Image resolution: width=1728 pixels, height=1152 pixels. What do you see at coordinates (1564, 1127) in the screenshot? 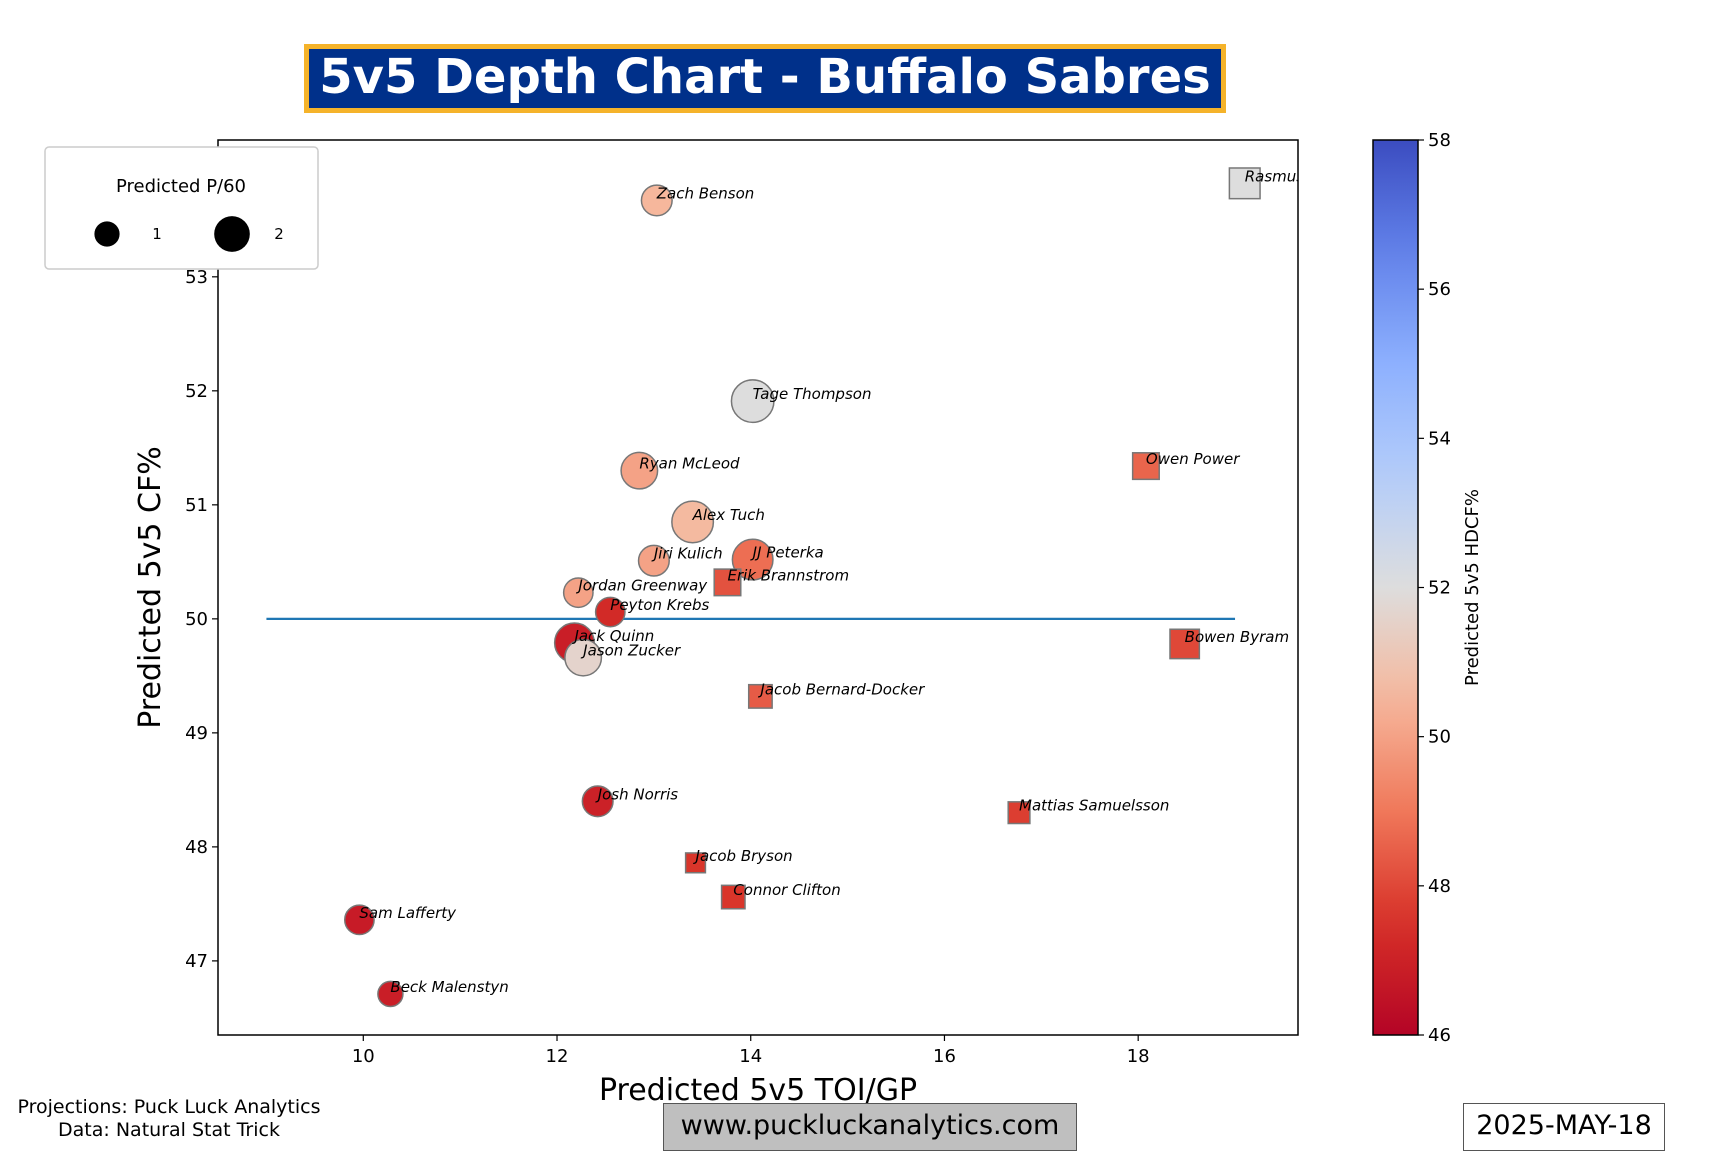
I see `date-badge: 2025-MAY-18` at bounding box center [1564, 1127].